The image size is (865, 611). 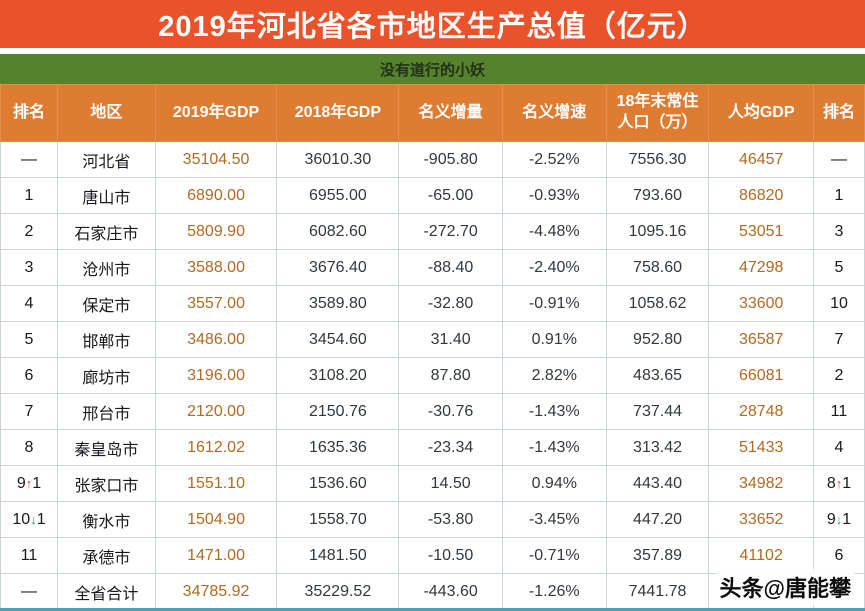 I want to click on region-cell: 张家口市, so click(x=106, y=483).